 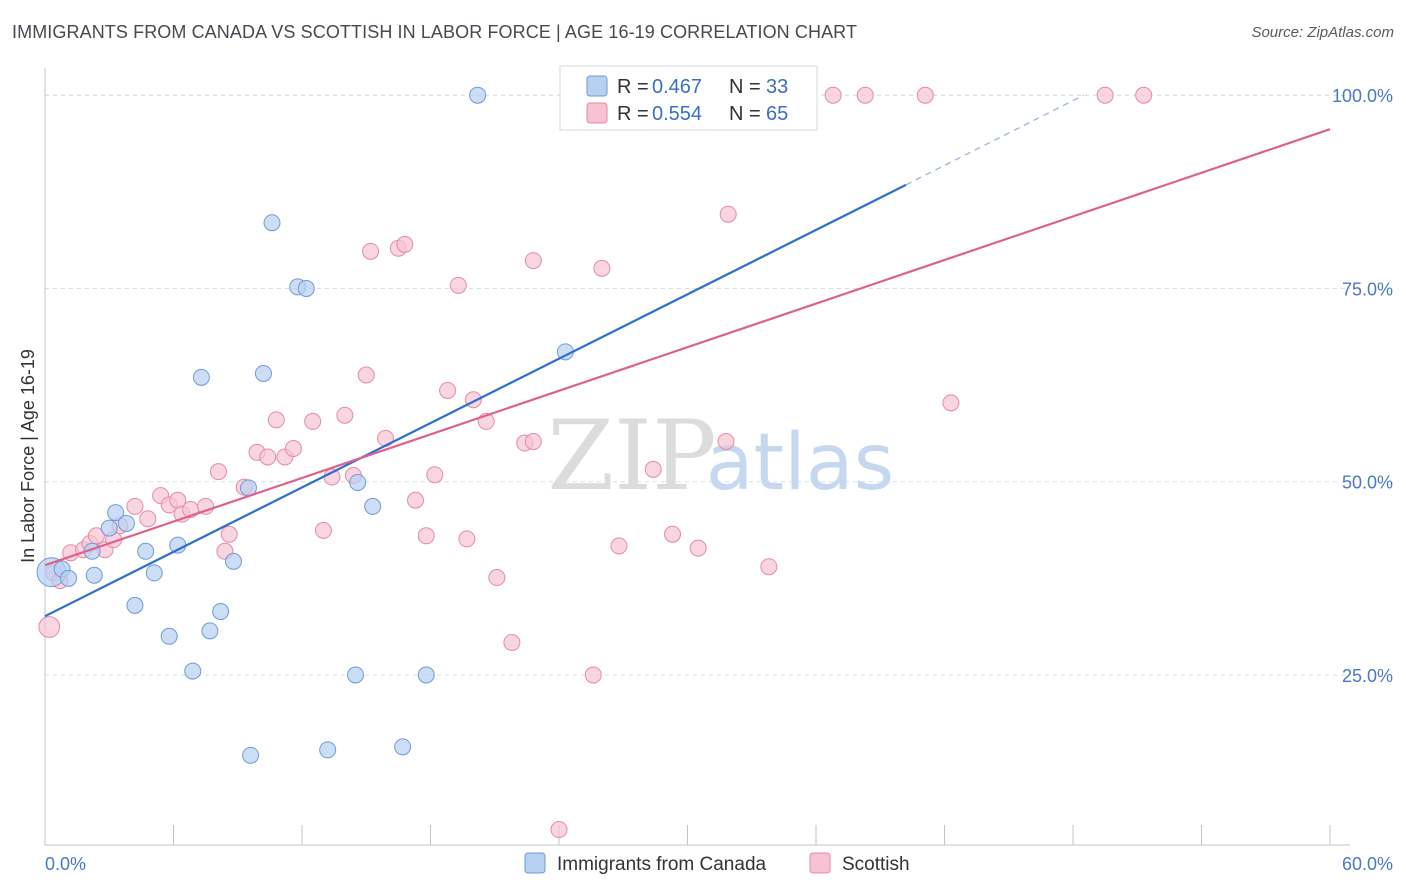 I want to click on x-tick-label-min: 0.0%, so click(x=65, y=864).